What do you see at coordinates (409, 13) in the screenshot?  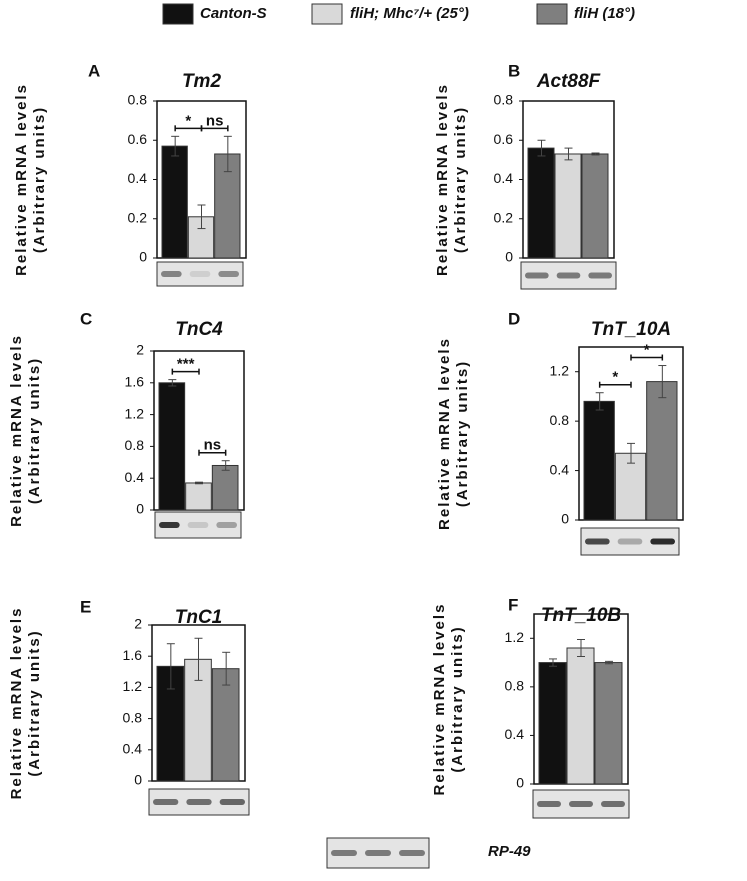 I see `legend-label: fliH; Mhc⁷/+ (25°)` at bounding box center [409, 13].